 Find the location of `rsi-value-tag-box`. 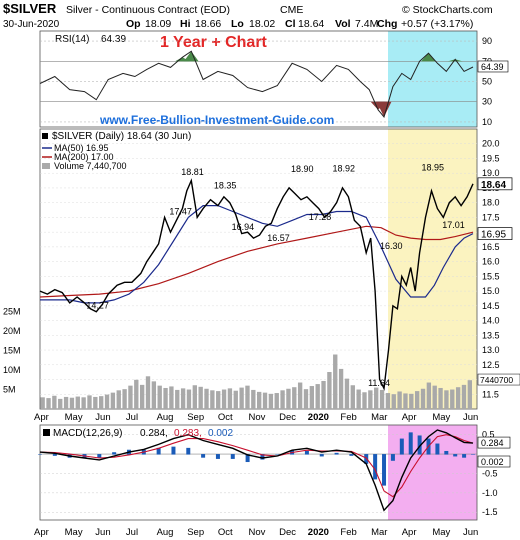

rsi-value-tag-box is located at coordinates (493, 66).